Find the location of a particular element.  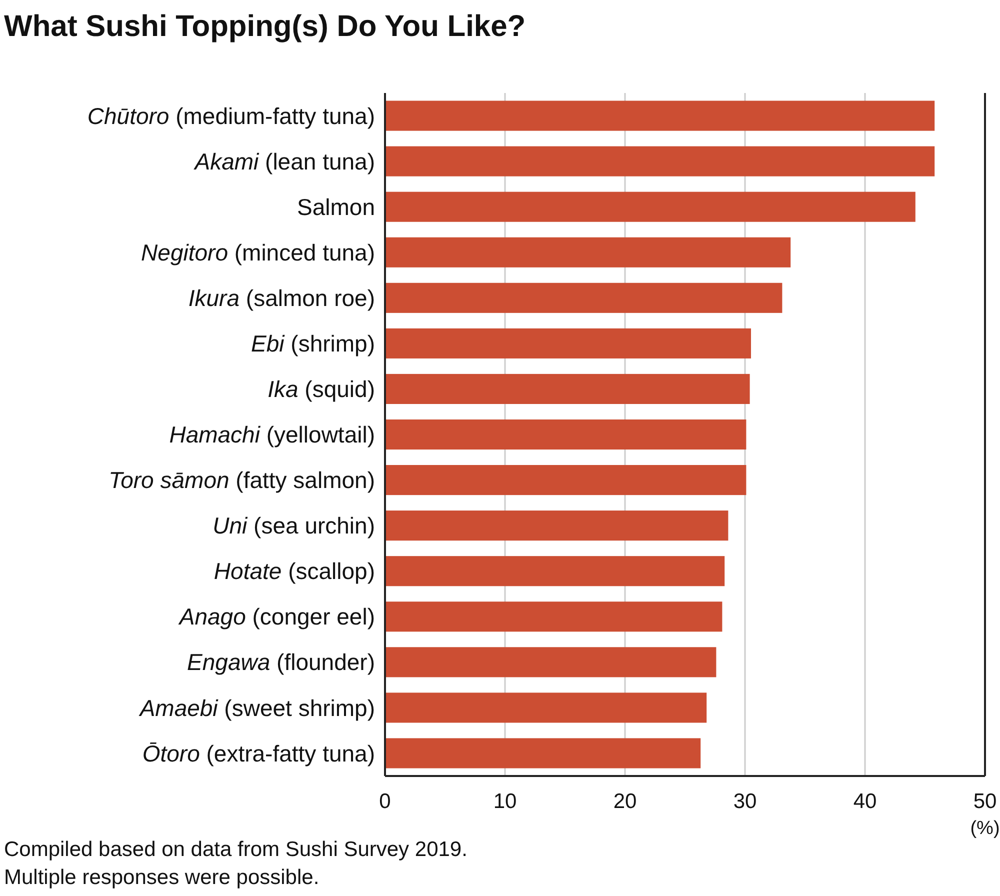

x-tick-label: 40 is located at coordinates (865, 801).